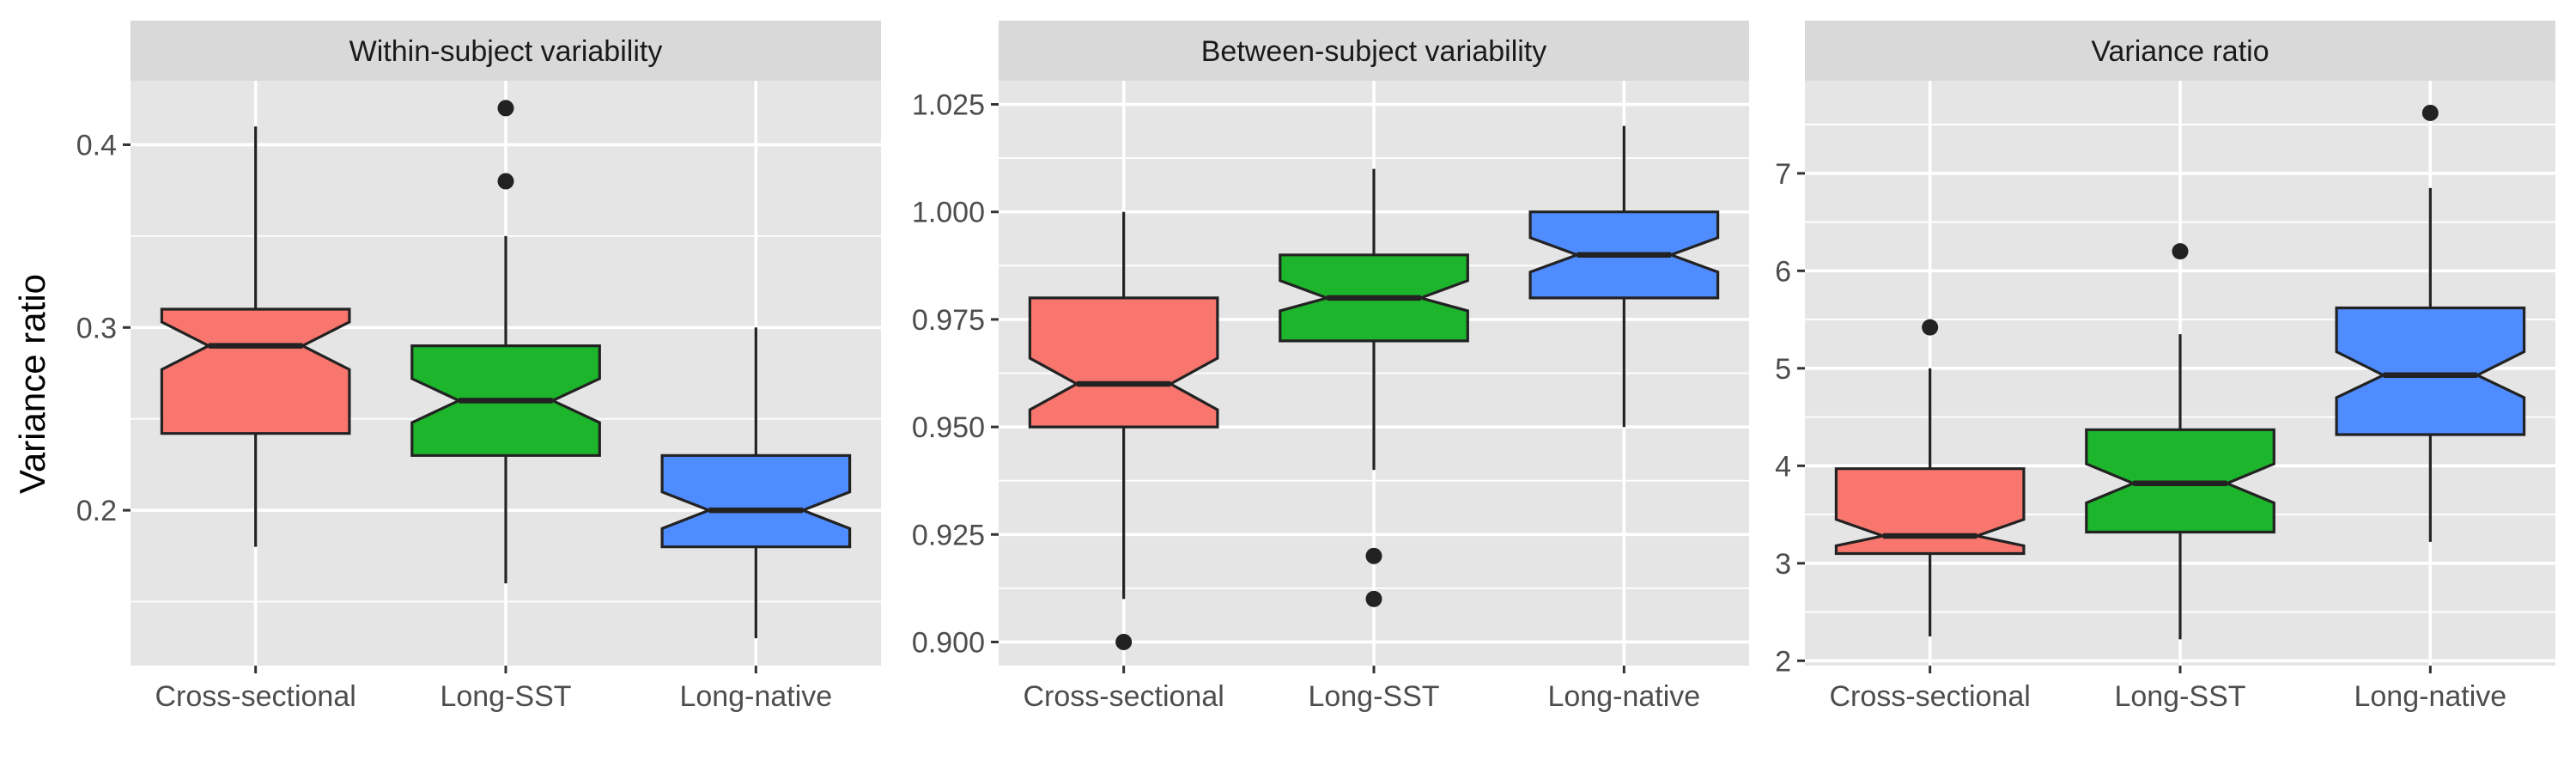 This screenshot has height=773, width=2576. Describe the element at coordinates (96, 511) in the screenshot. I see `y-tick-label: 0.2` at that location.